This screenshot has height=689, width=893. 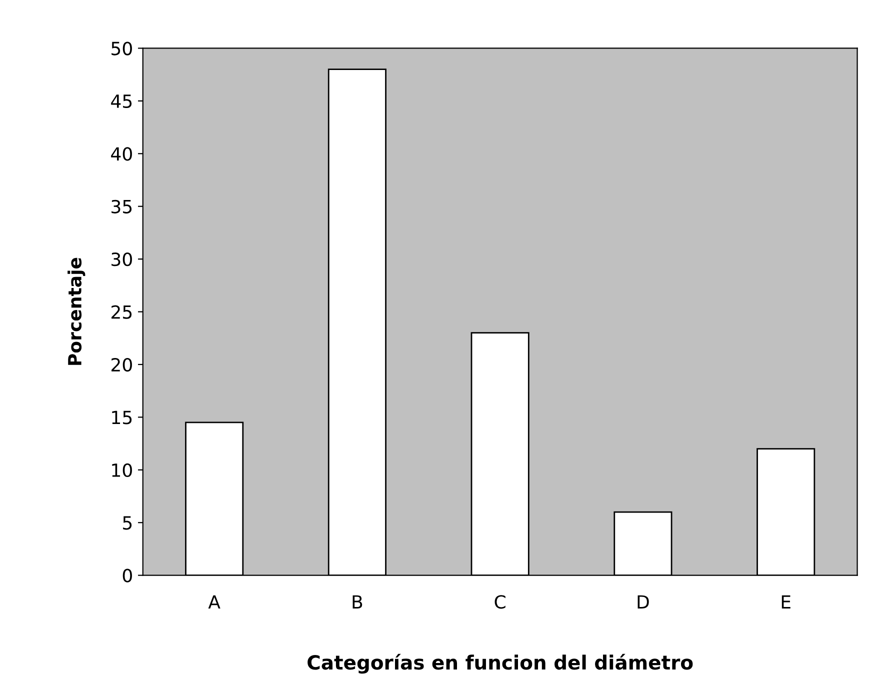 I want to click on x-axis-title: Categorías en funcion del diámetro, so click(x=500, y=664).